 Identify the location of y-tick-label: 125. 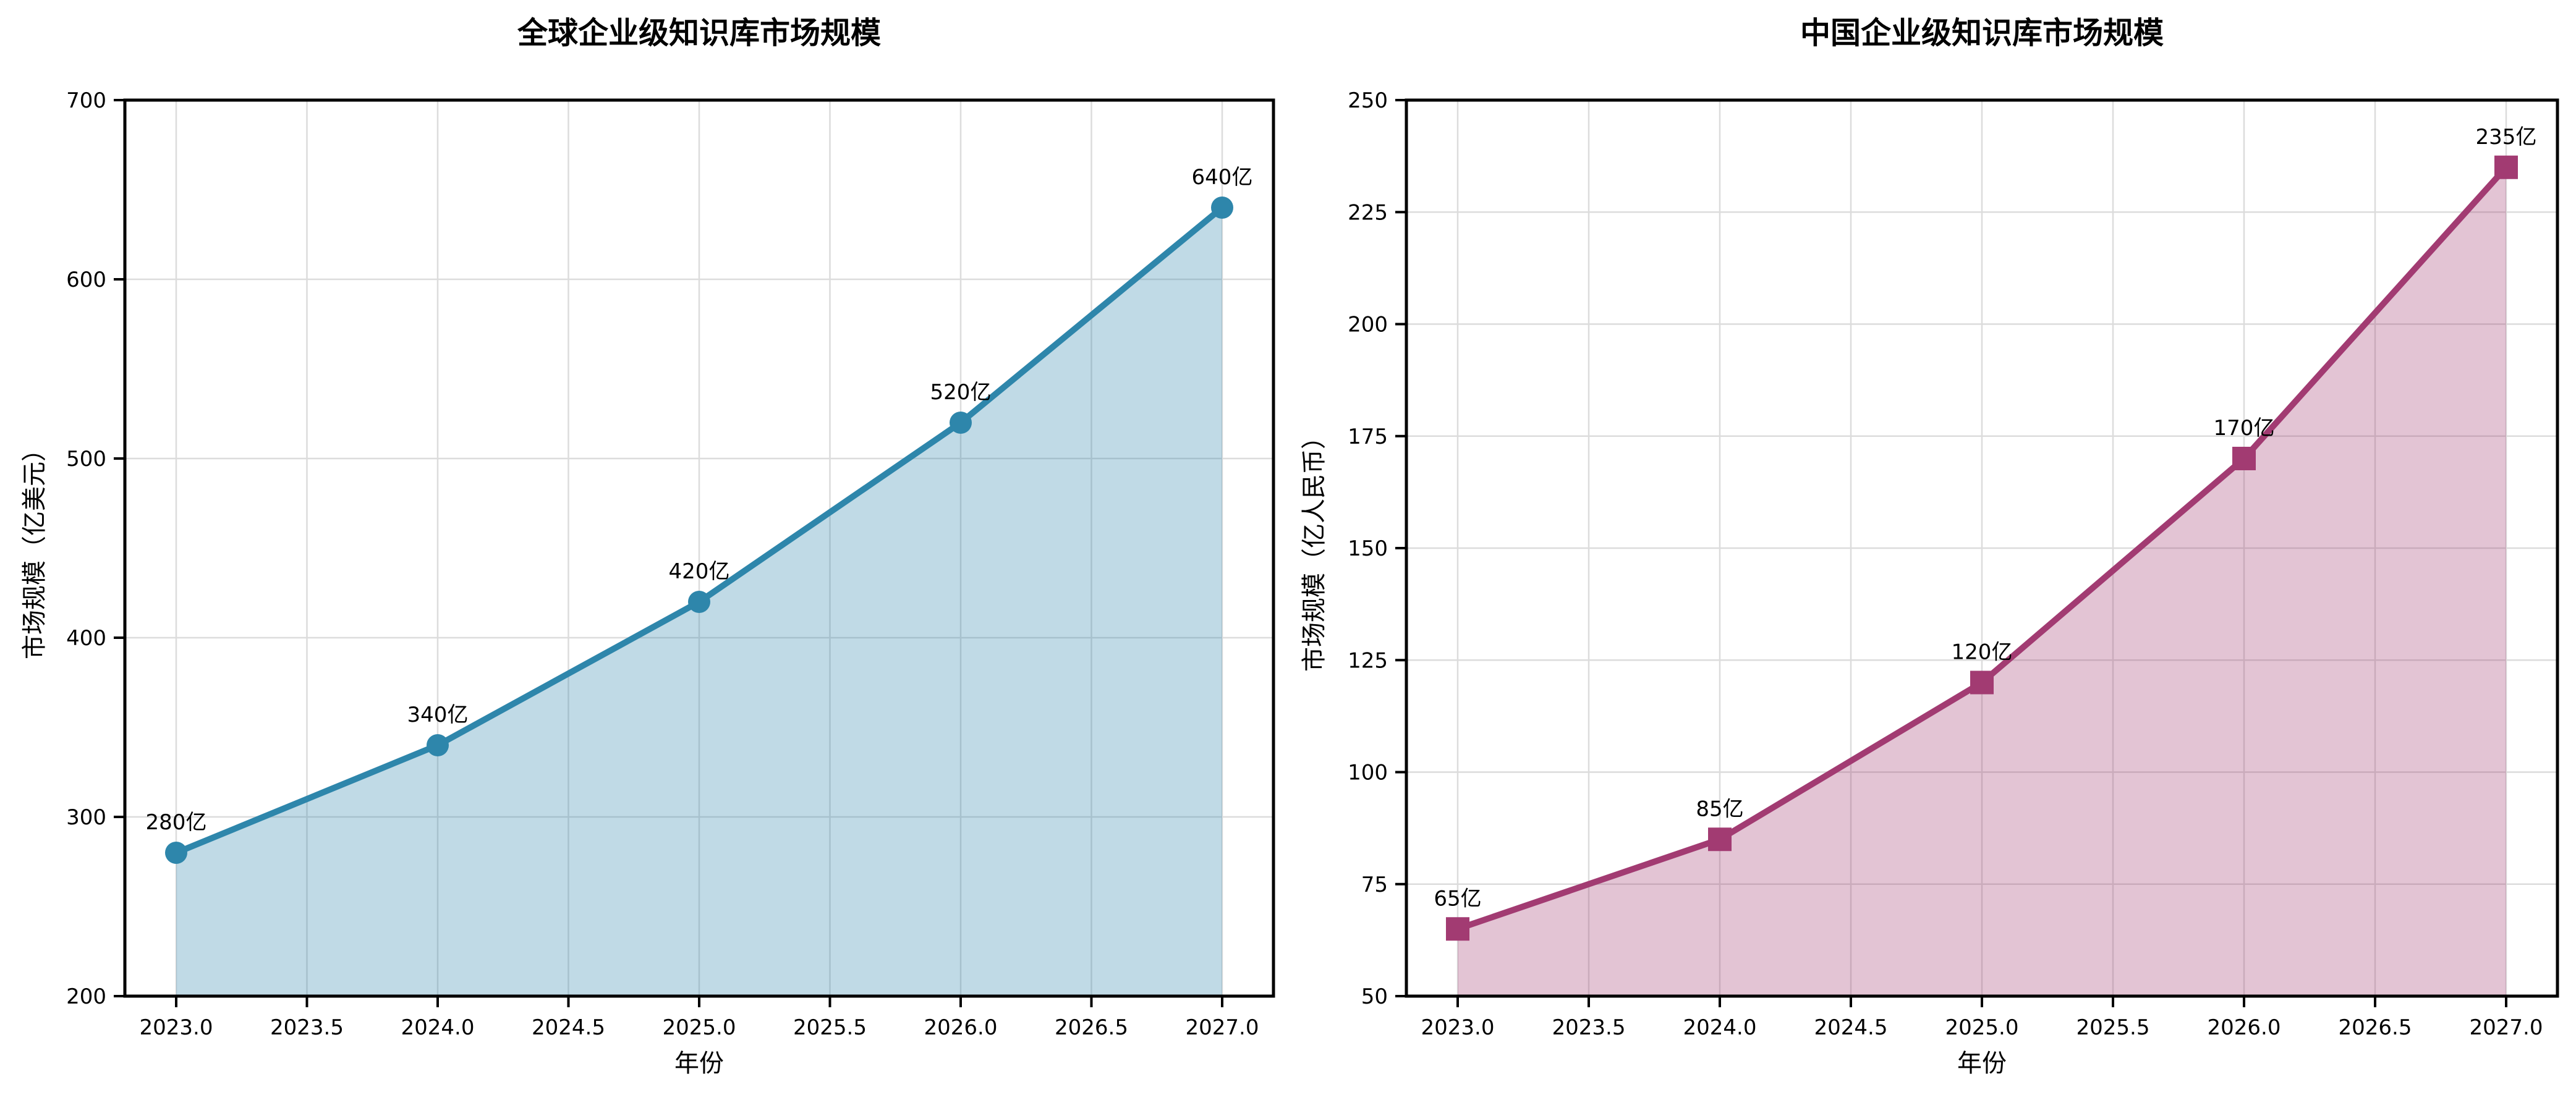
(1368, 661).